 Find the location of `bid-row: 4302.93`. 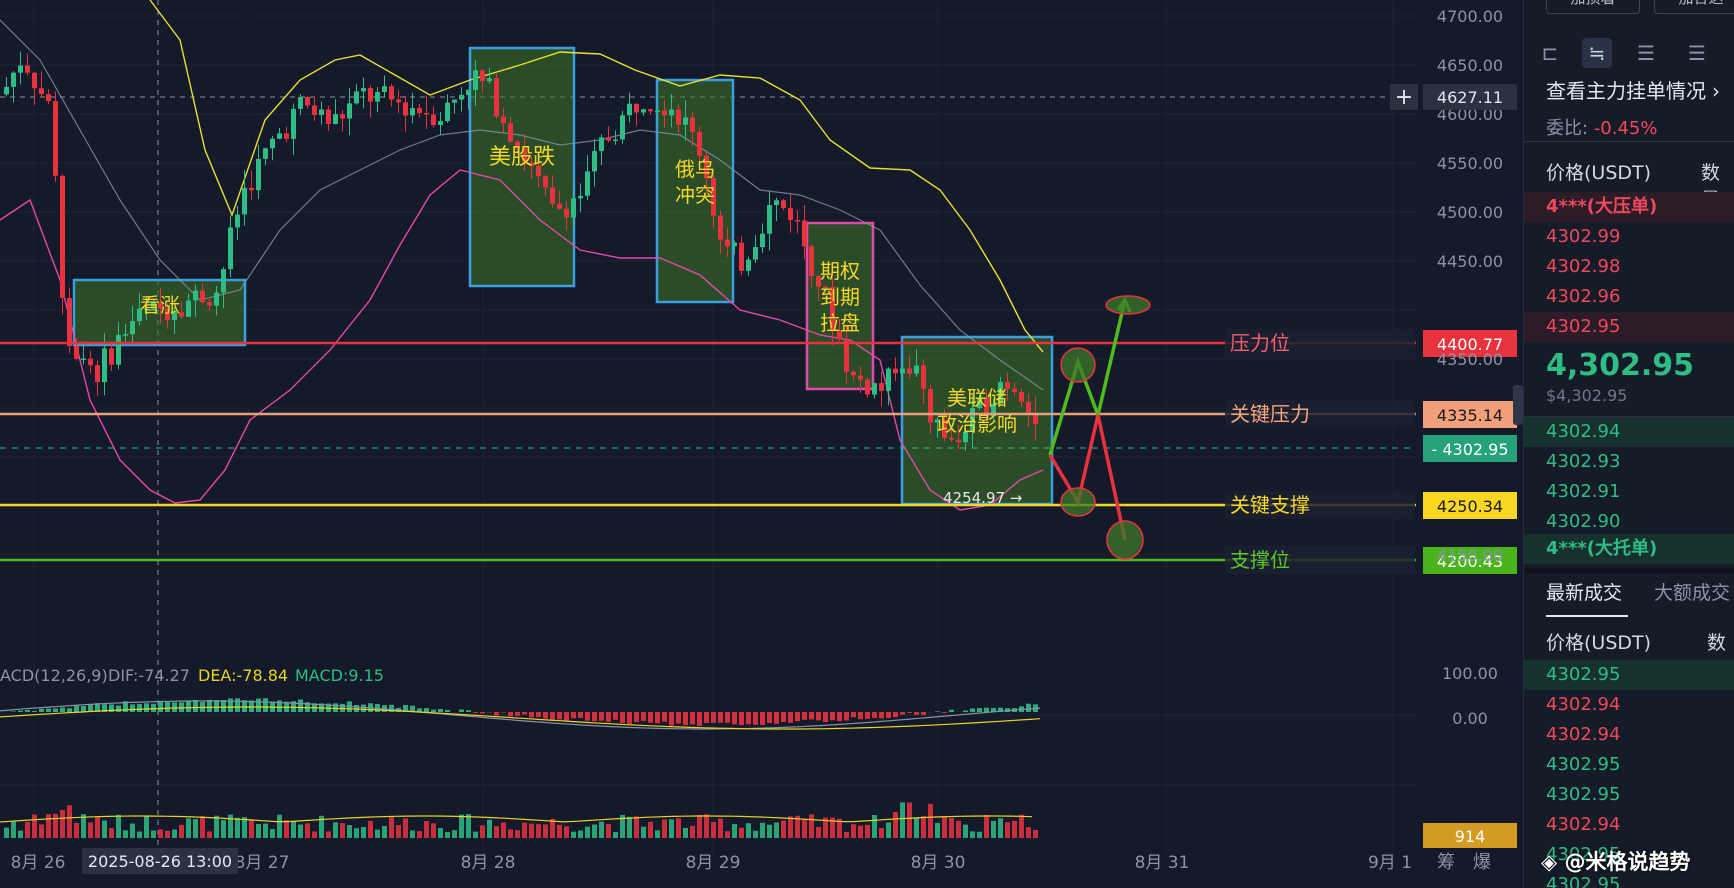

bid-row: 4302.93 is located at coordinates (1629, 462).